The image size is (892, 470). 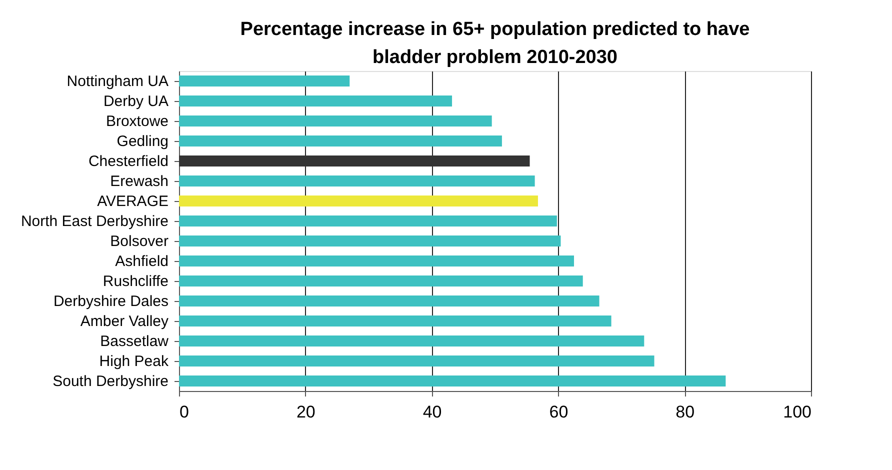 I want to click on y-tick-label: Derbyshire Dales, so click(x=110, y=301).